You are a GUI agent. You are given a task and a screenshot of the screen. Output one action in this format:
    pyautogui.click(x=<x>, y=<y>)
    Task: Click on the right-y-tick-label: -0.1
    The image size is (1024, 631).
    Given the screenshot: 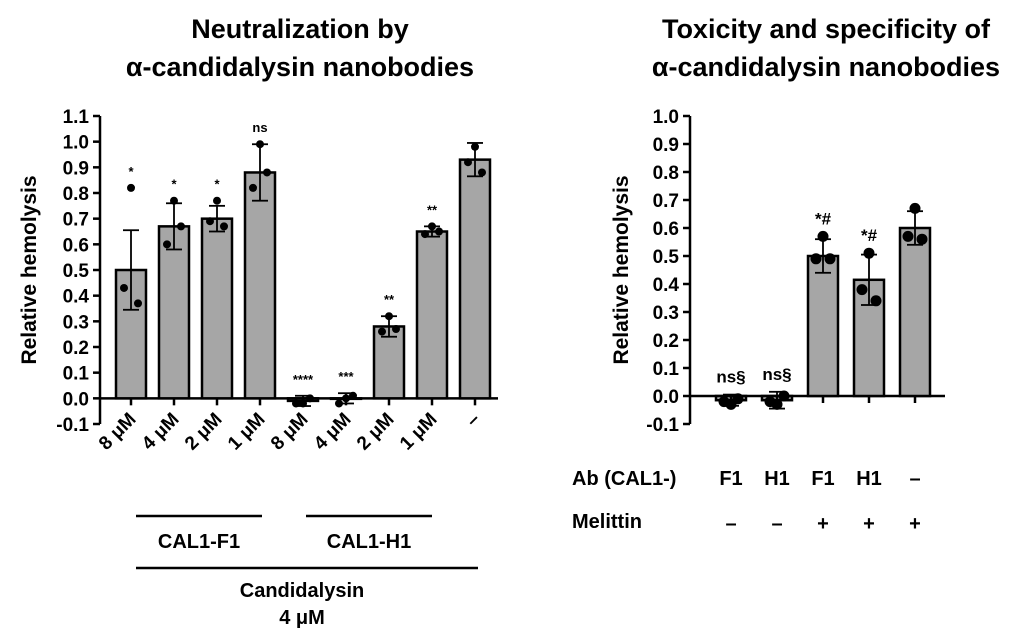 What is the action you would take?
    pyautogui.click(x=662, y=425)
    